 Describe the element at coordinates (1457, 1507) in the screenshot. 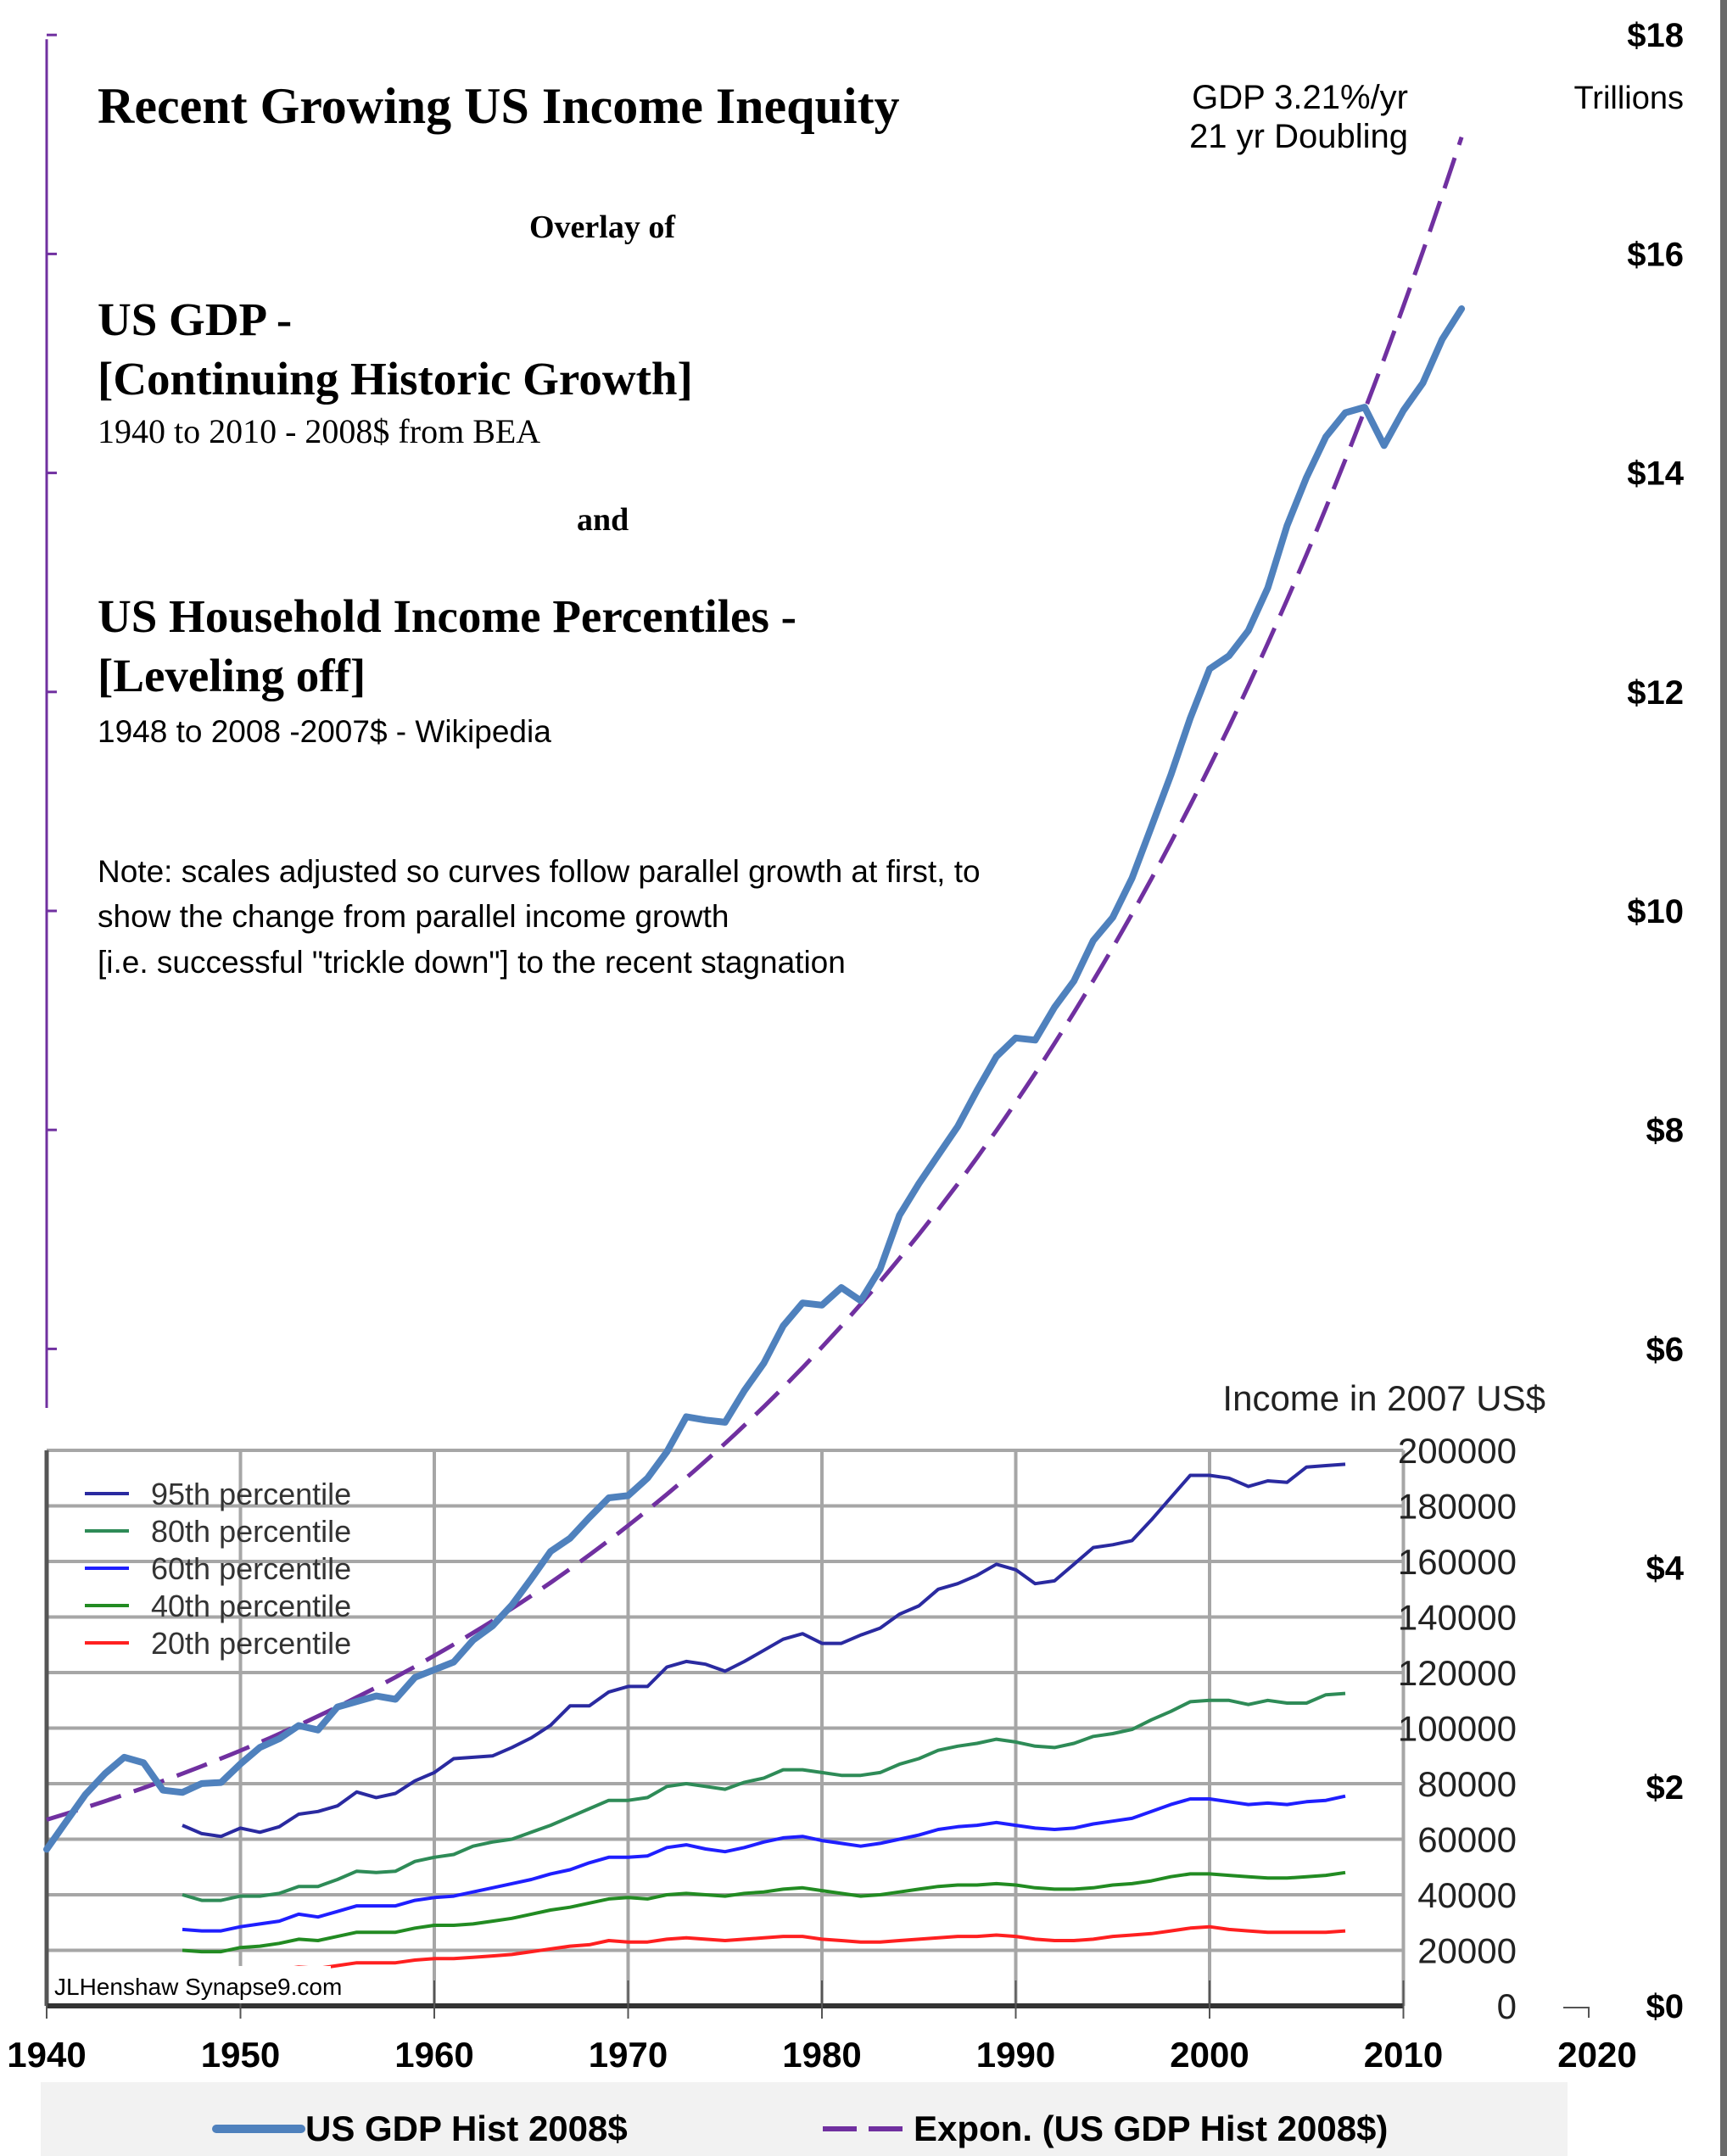

I see `income-y-tick-label: 180000` at that location.